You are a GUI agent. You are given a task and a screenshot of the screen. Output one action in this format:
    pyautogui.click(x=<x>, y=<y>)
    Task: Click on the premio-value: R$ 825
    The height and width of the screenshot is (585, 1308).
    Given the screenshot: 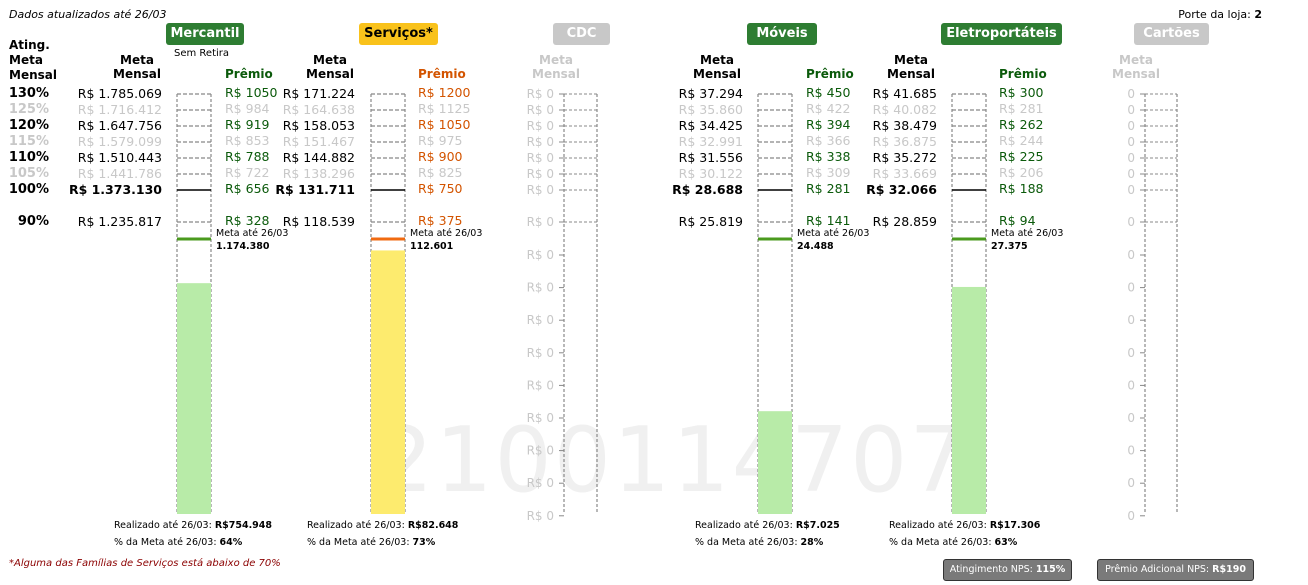 What is the action you would take?
    pyautogui.click(x=440, y=172)
    